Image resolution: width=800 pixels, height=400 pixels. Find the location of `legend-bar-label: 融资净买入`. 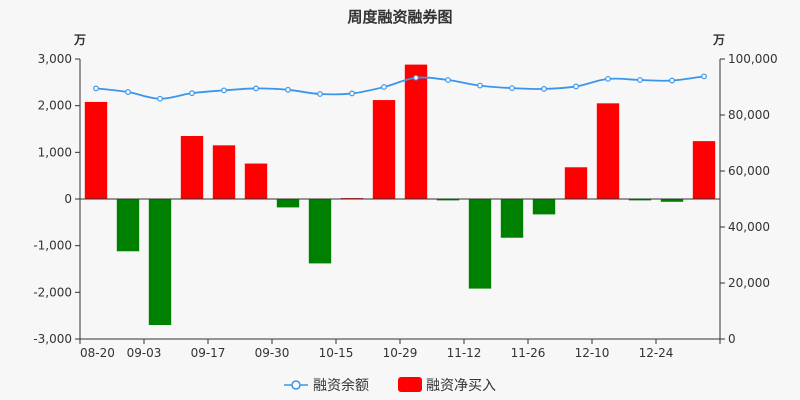

legend-bar-label: 融资净买入 is located at coordinates (461, 386).